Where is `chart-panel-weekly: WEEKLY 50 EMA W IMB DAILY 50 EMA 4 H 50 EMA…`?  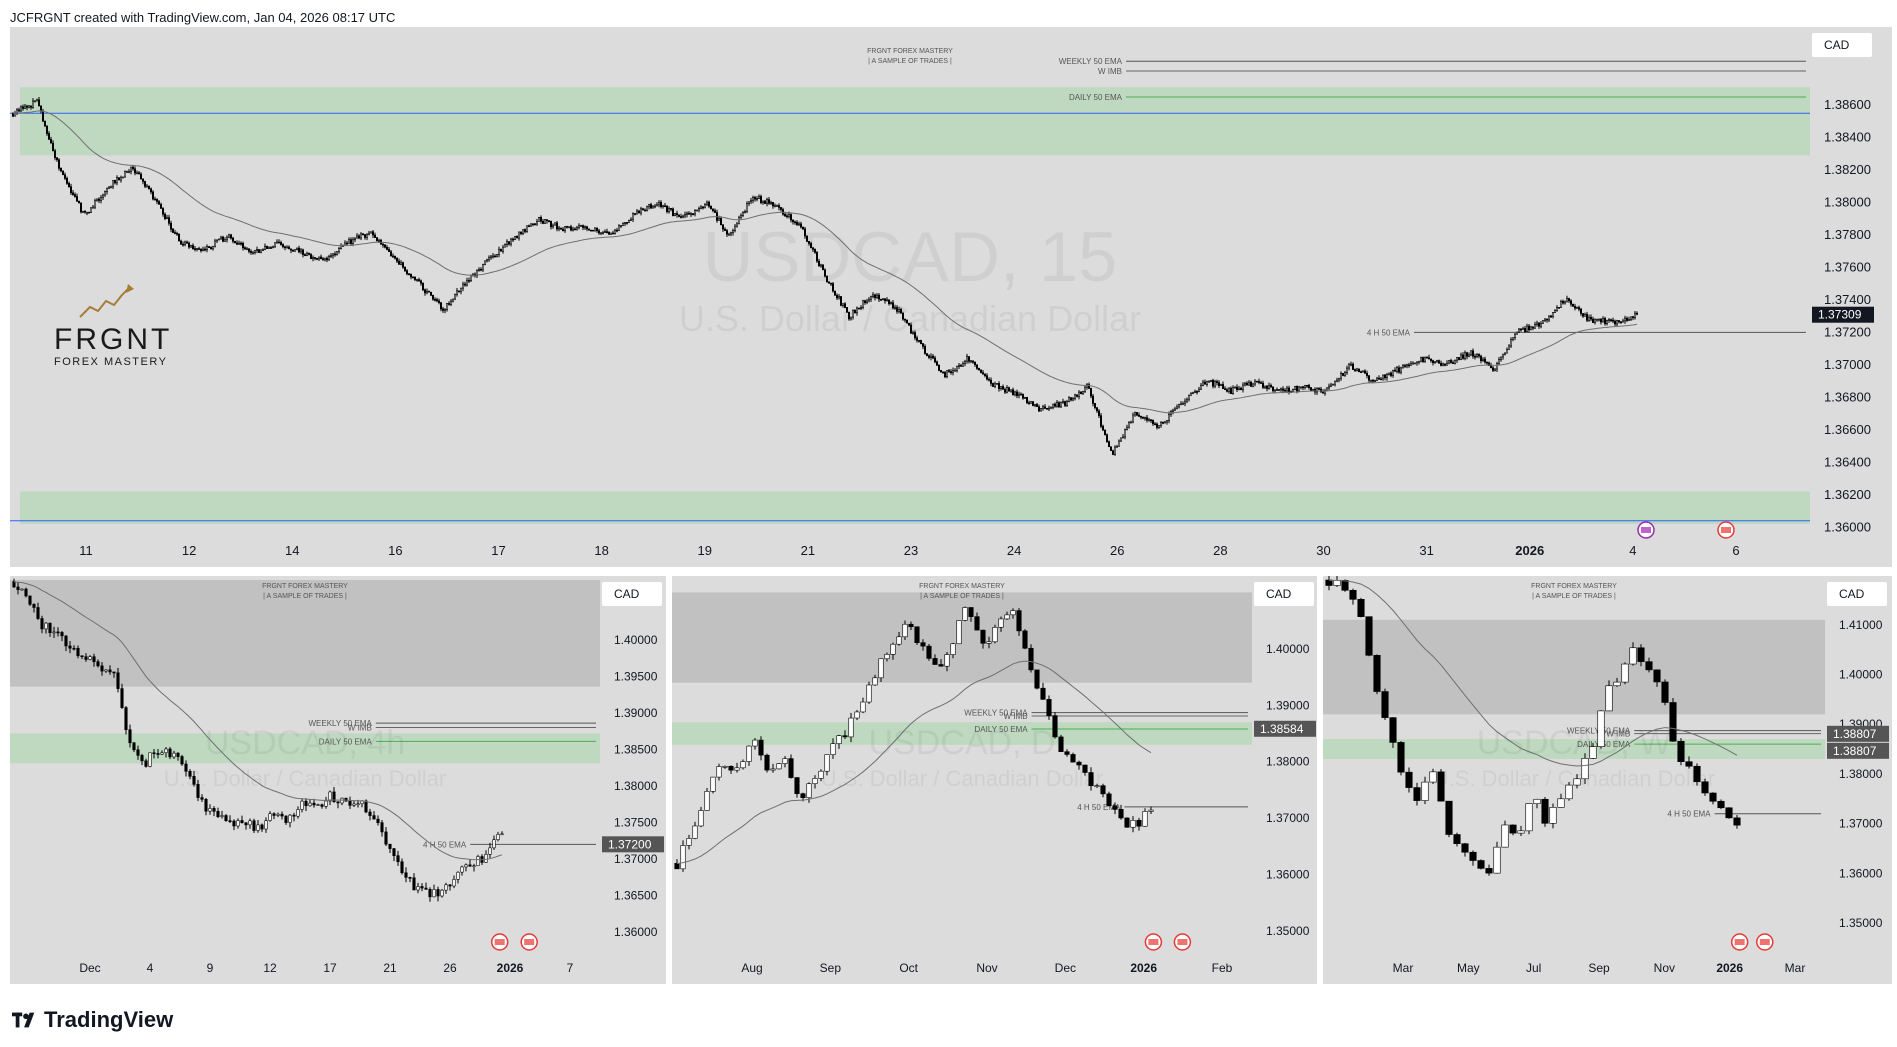 chart-panel-weekly: WEEKLY 50 EMA W IMB DAILY 50 EMA 4 H 50 EMA… is located at coordinates (1607, 780).